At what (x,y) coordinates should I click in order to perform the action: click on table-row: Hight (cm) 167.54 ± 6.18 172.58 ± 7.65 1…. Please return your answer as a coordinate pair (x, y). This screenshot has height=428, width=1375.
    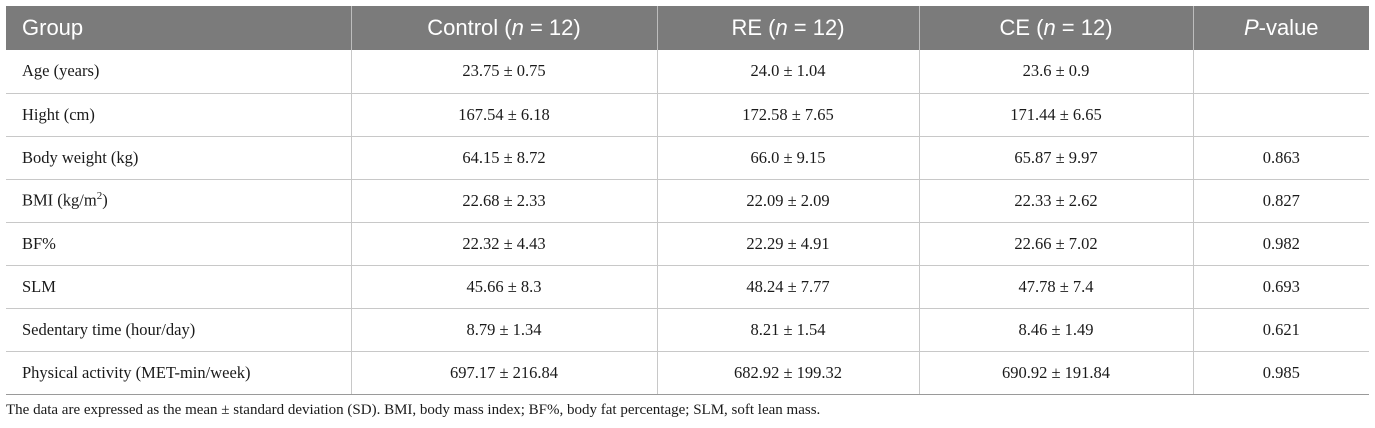
    Looking at the image, I should click on (687, 115).